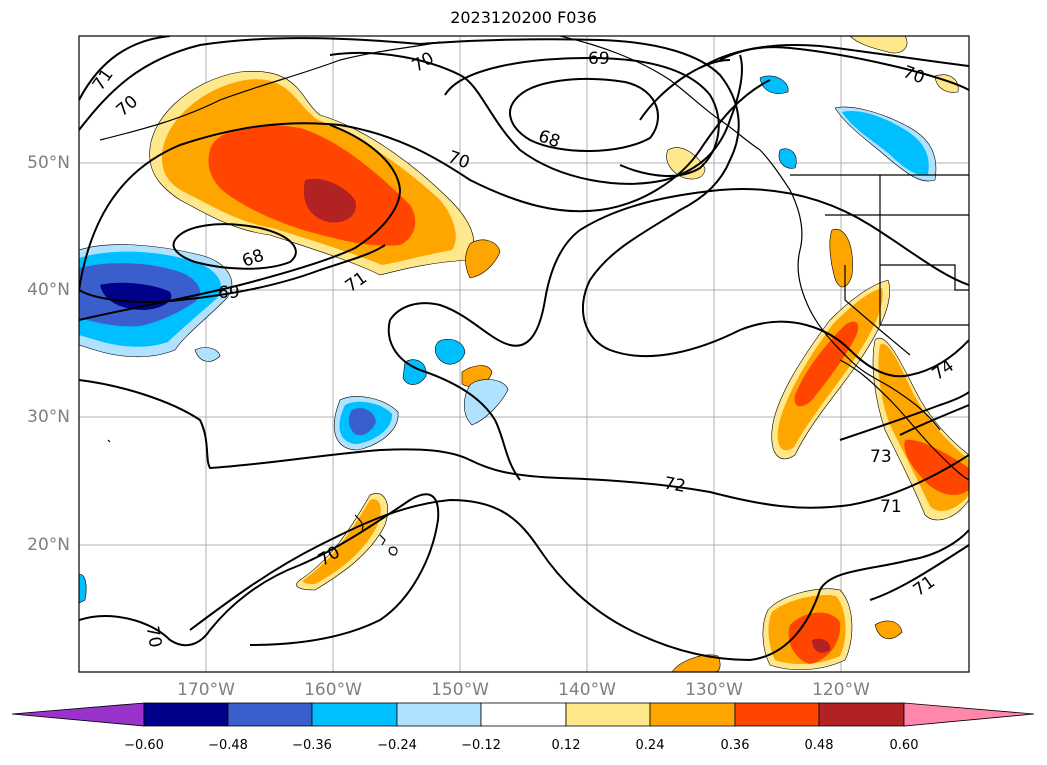 Image resolution: width=1047 pixels, height=765 pixels. Describe the element at coordinates (144, 745) in the screenshot. I see `colorbar-tick-label: −0.60` at that location.